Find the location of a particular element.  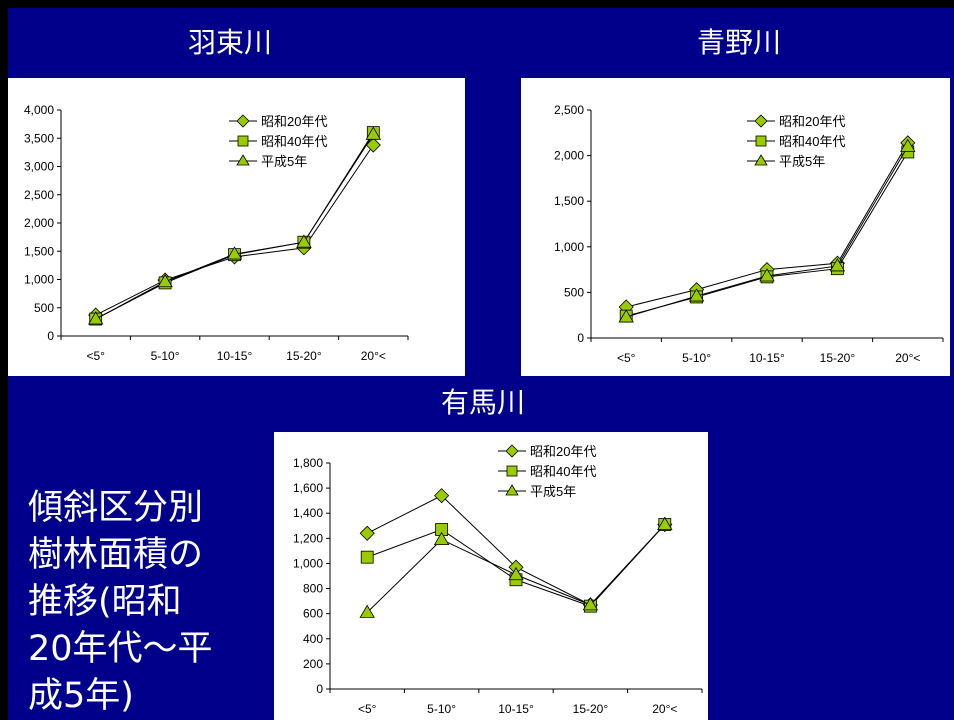

y-tick-label: 3,000 is located at coordinates (39, 167).